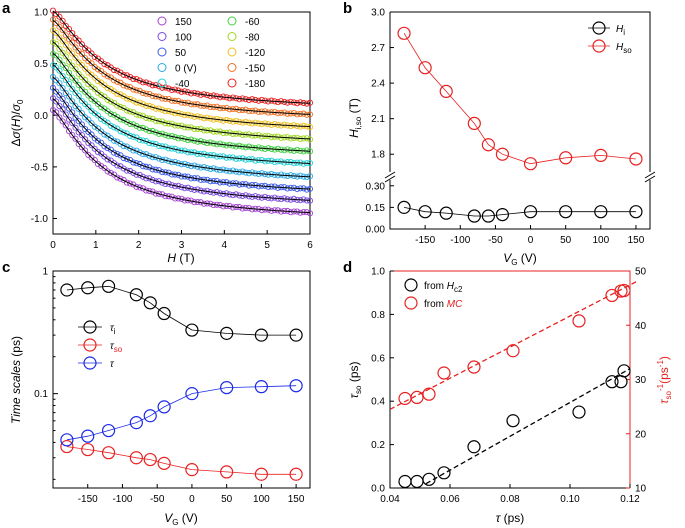  Describe the element at coordinates (181, 161) in the screenshot. I see `panel-a-fit-line` at that location.